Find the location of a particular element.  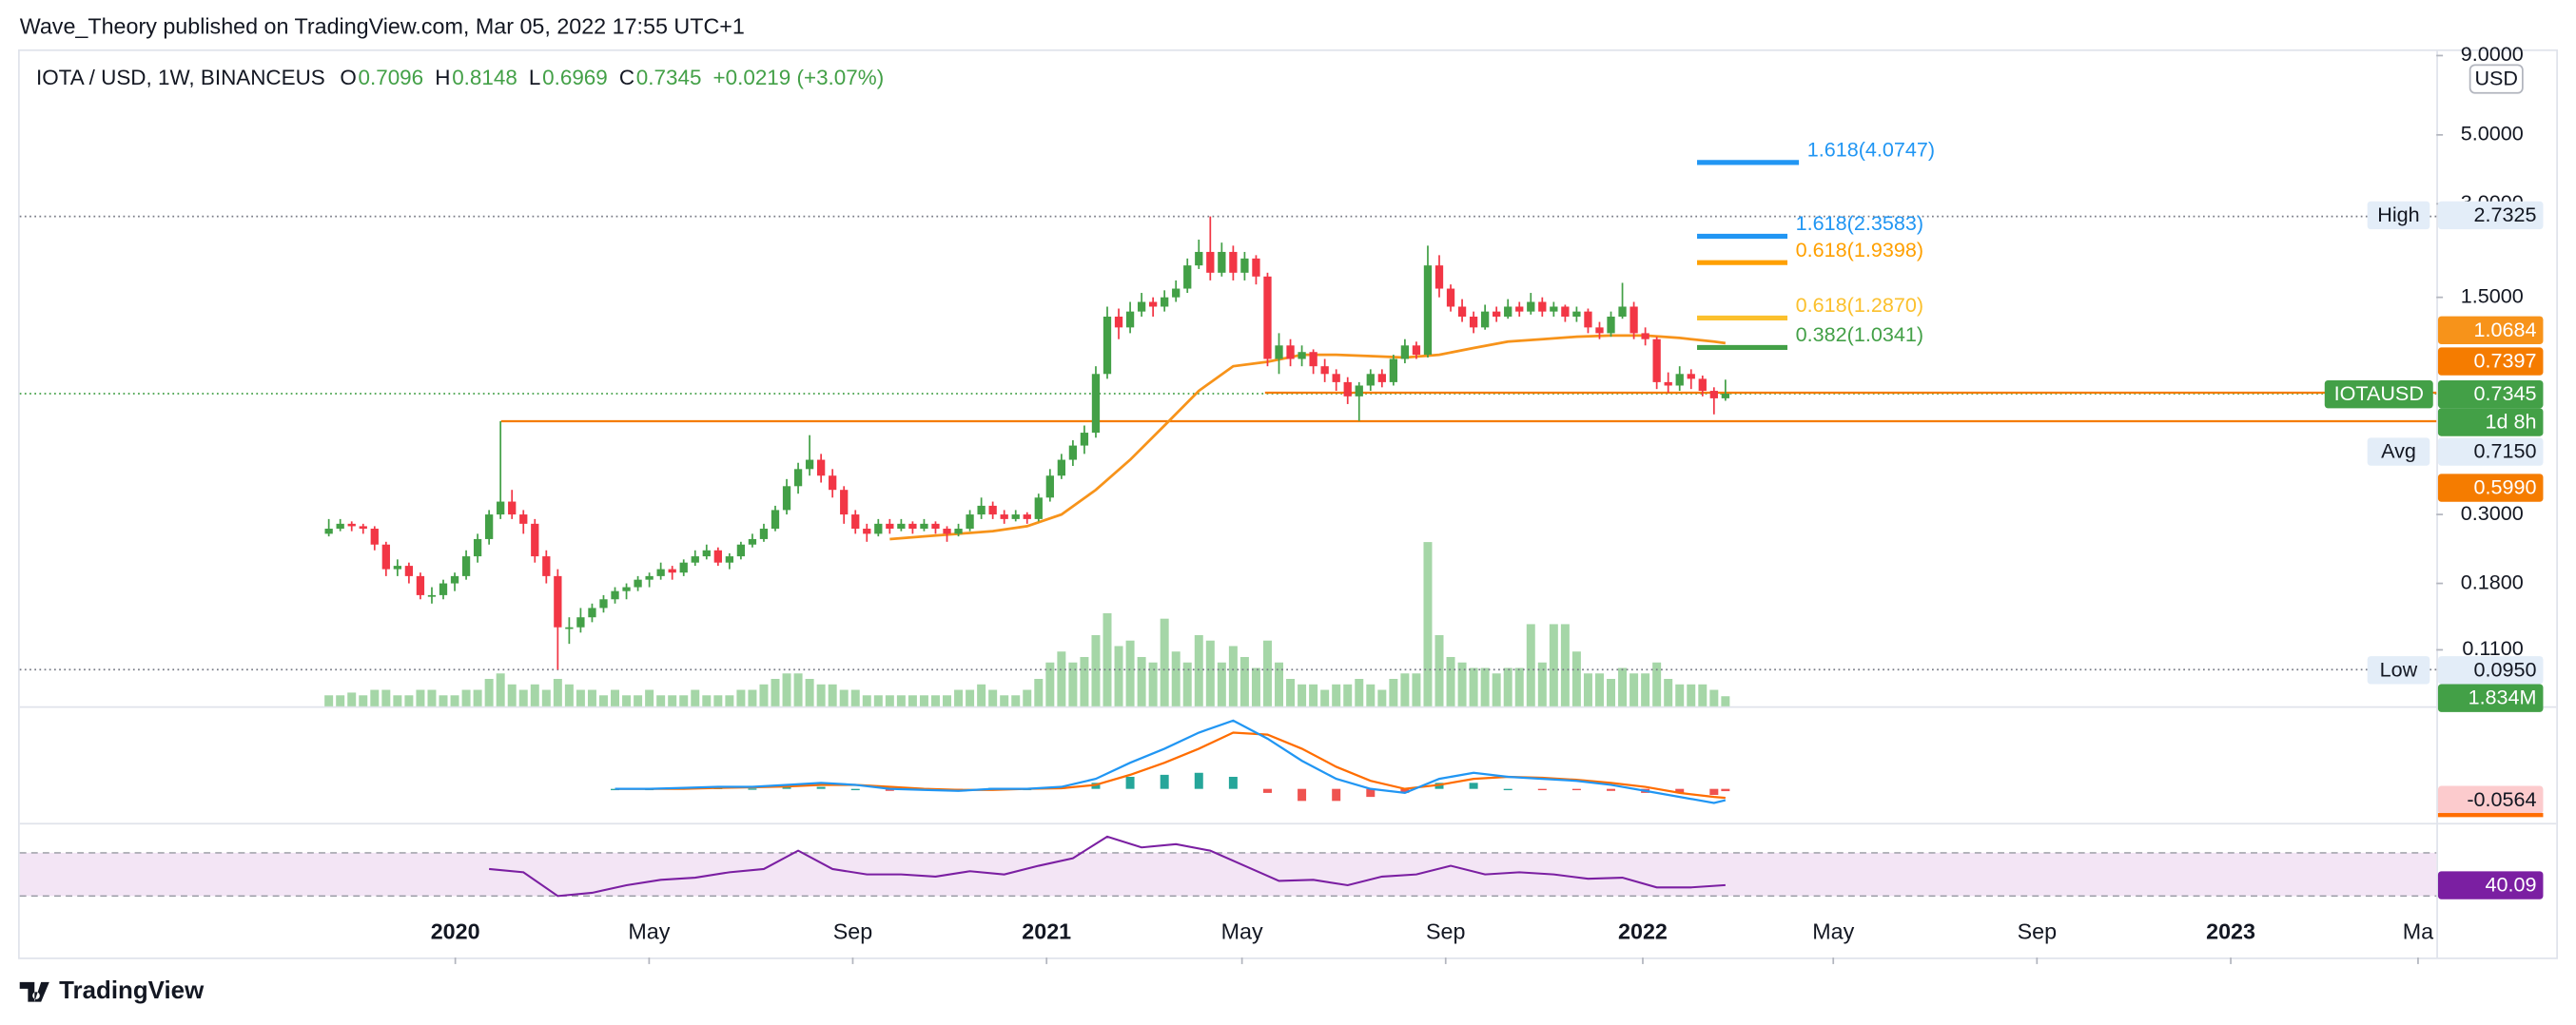

low-tag: Low is located at coordinates (2399, 669).